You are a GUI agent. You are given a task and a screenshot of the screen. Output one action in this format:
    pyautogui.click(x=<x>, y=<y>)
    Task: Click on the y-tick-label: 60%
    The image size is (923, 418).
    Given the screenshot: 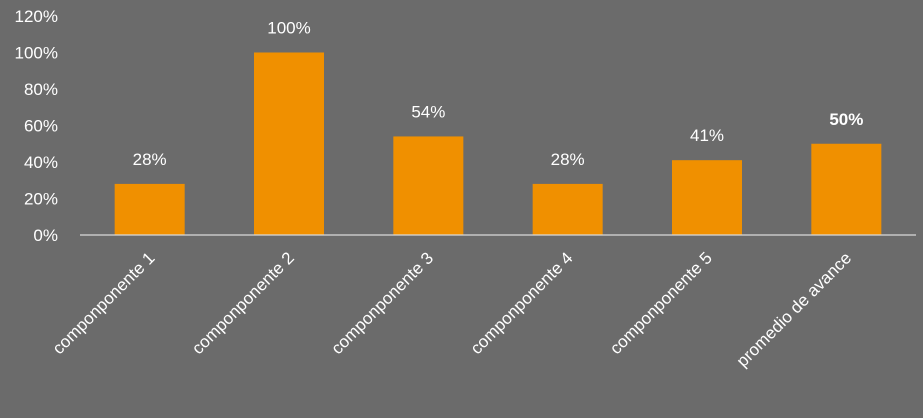 What is the action you would take?
    pyautogui.click(x=41, y=126)
    